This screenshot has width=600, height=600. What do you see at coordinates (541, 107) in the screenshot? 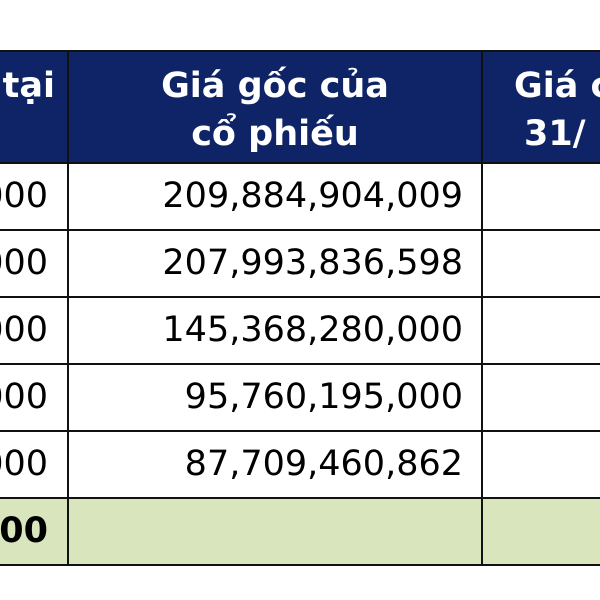
I see `header-cell-partial-right: Giá c 31/` at bounding box center [541, 107].